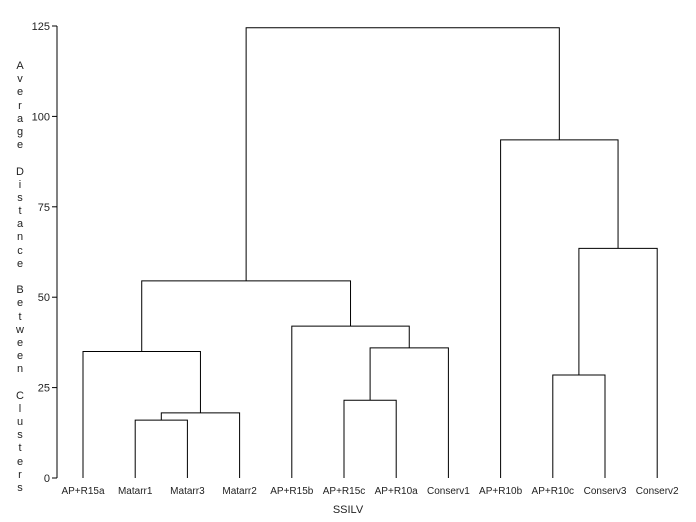  I want to click on leaf-label: AP+R15a, so click(83, 491).